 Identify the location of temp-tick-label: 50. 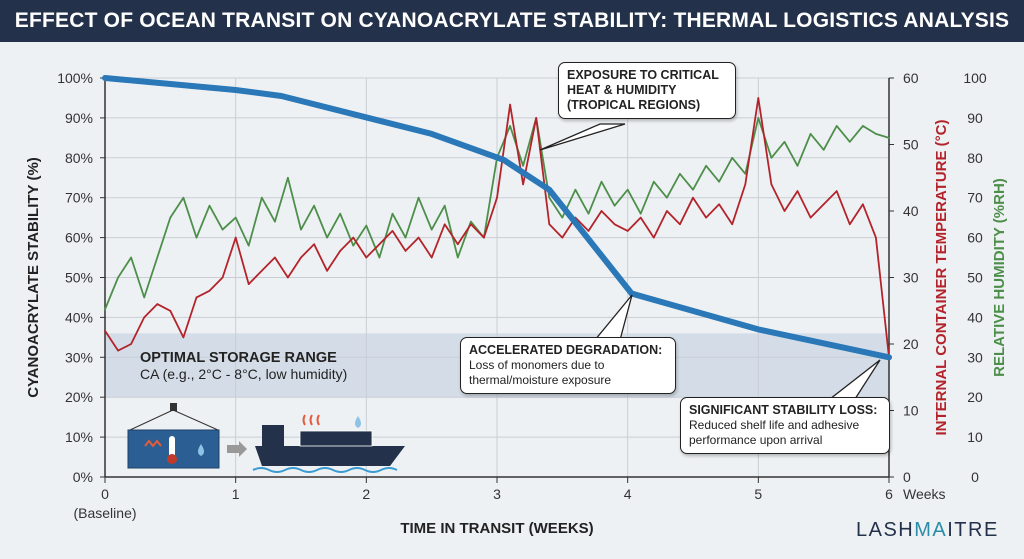
(911, 145).